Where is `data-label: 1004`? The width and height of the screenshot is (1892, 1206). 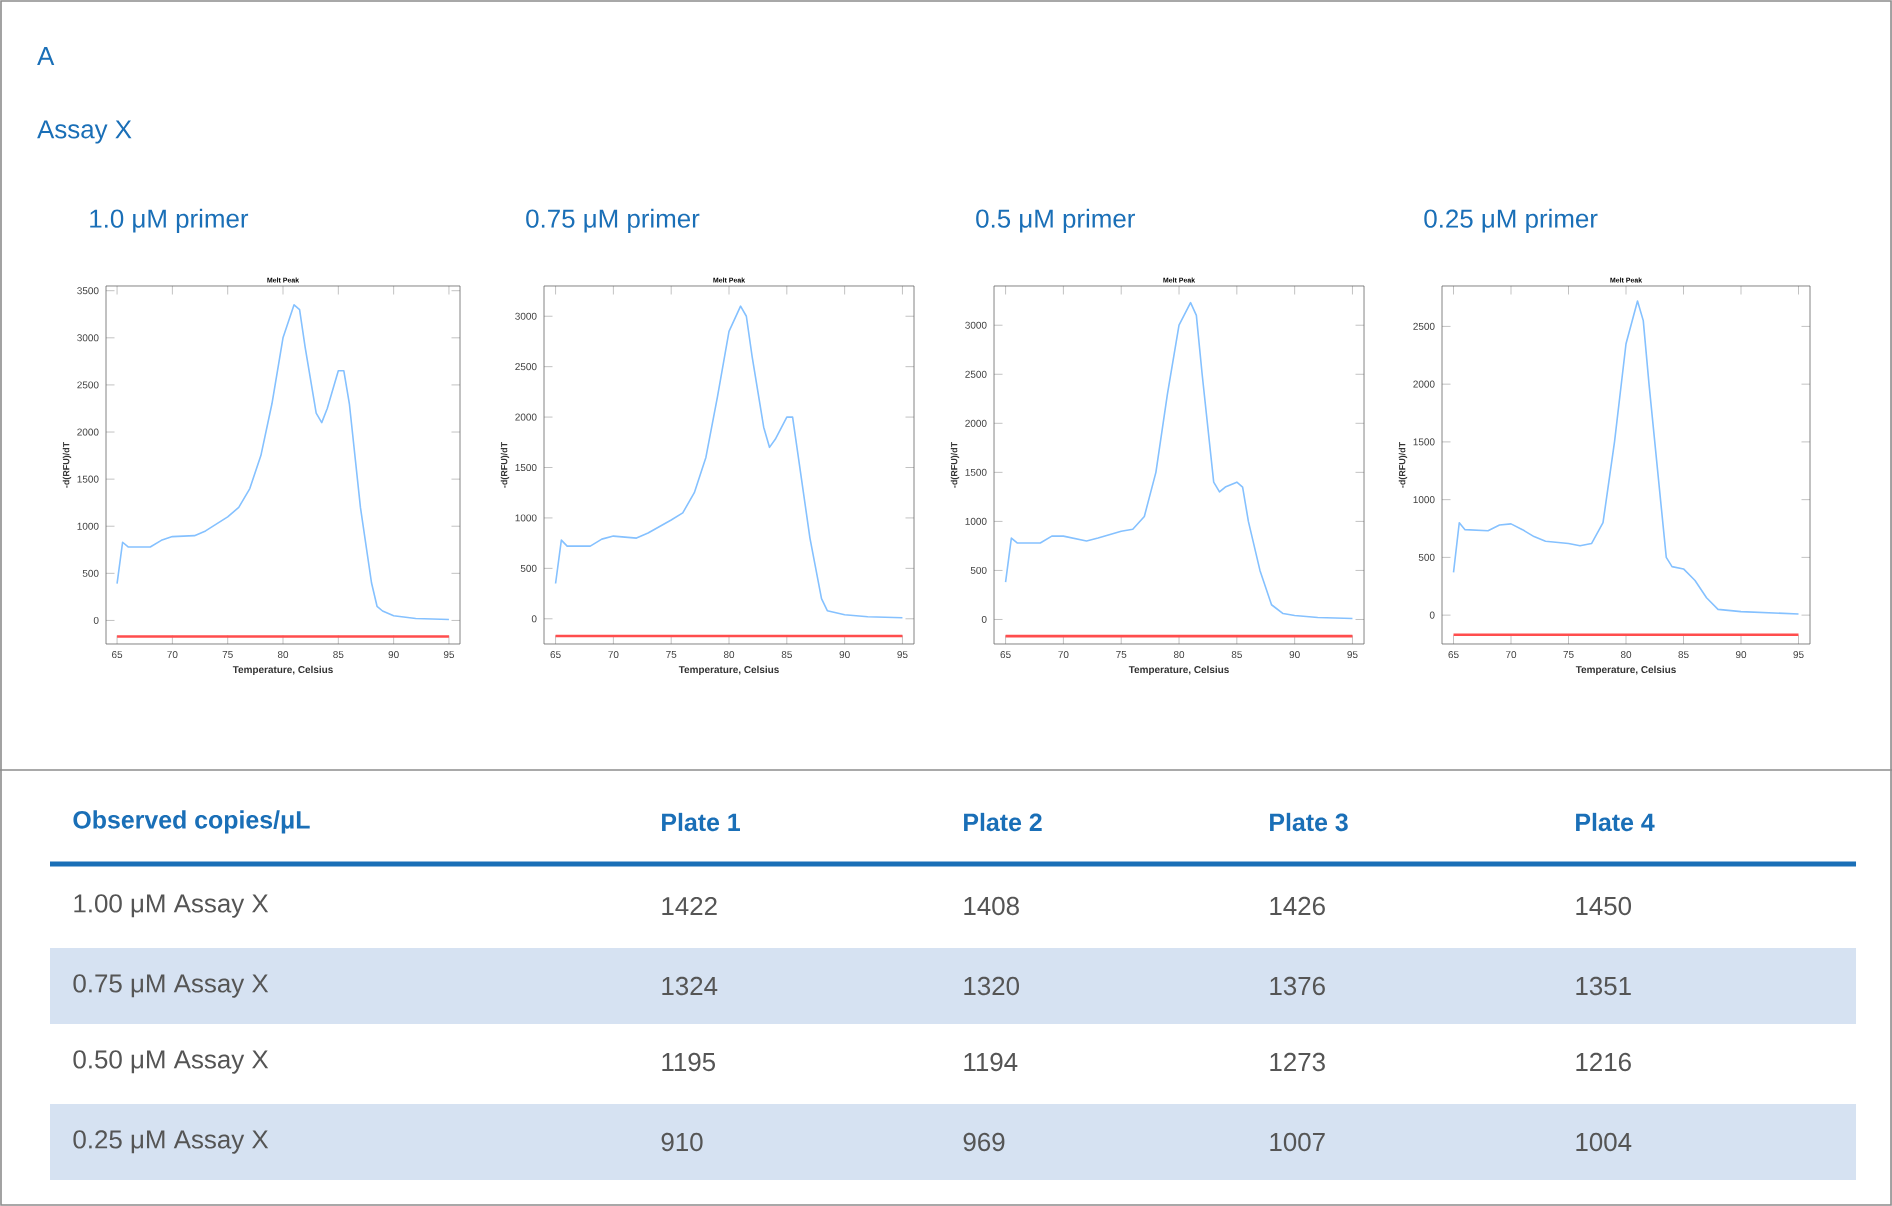 data-label: 1004 is located at coordinates (1604, 1142).